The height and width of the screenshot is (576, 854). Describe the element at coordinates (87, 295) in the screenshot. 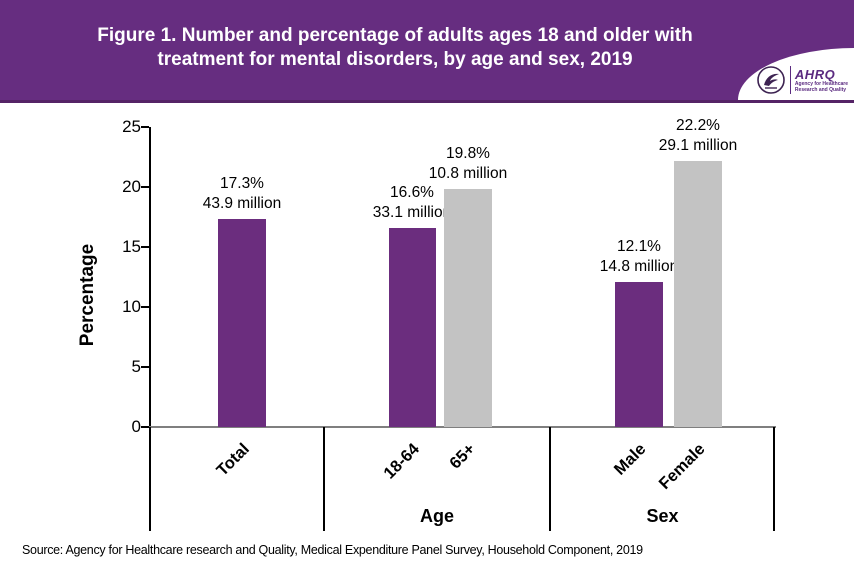

I see `y-axis-title: Percentage` at that location.